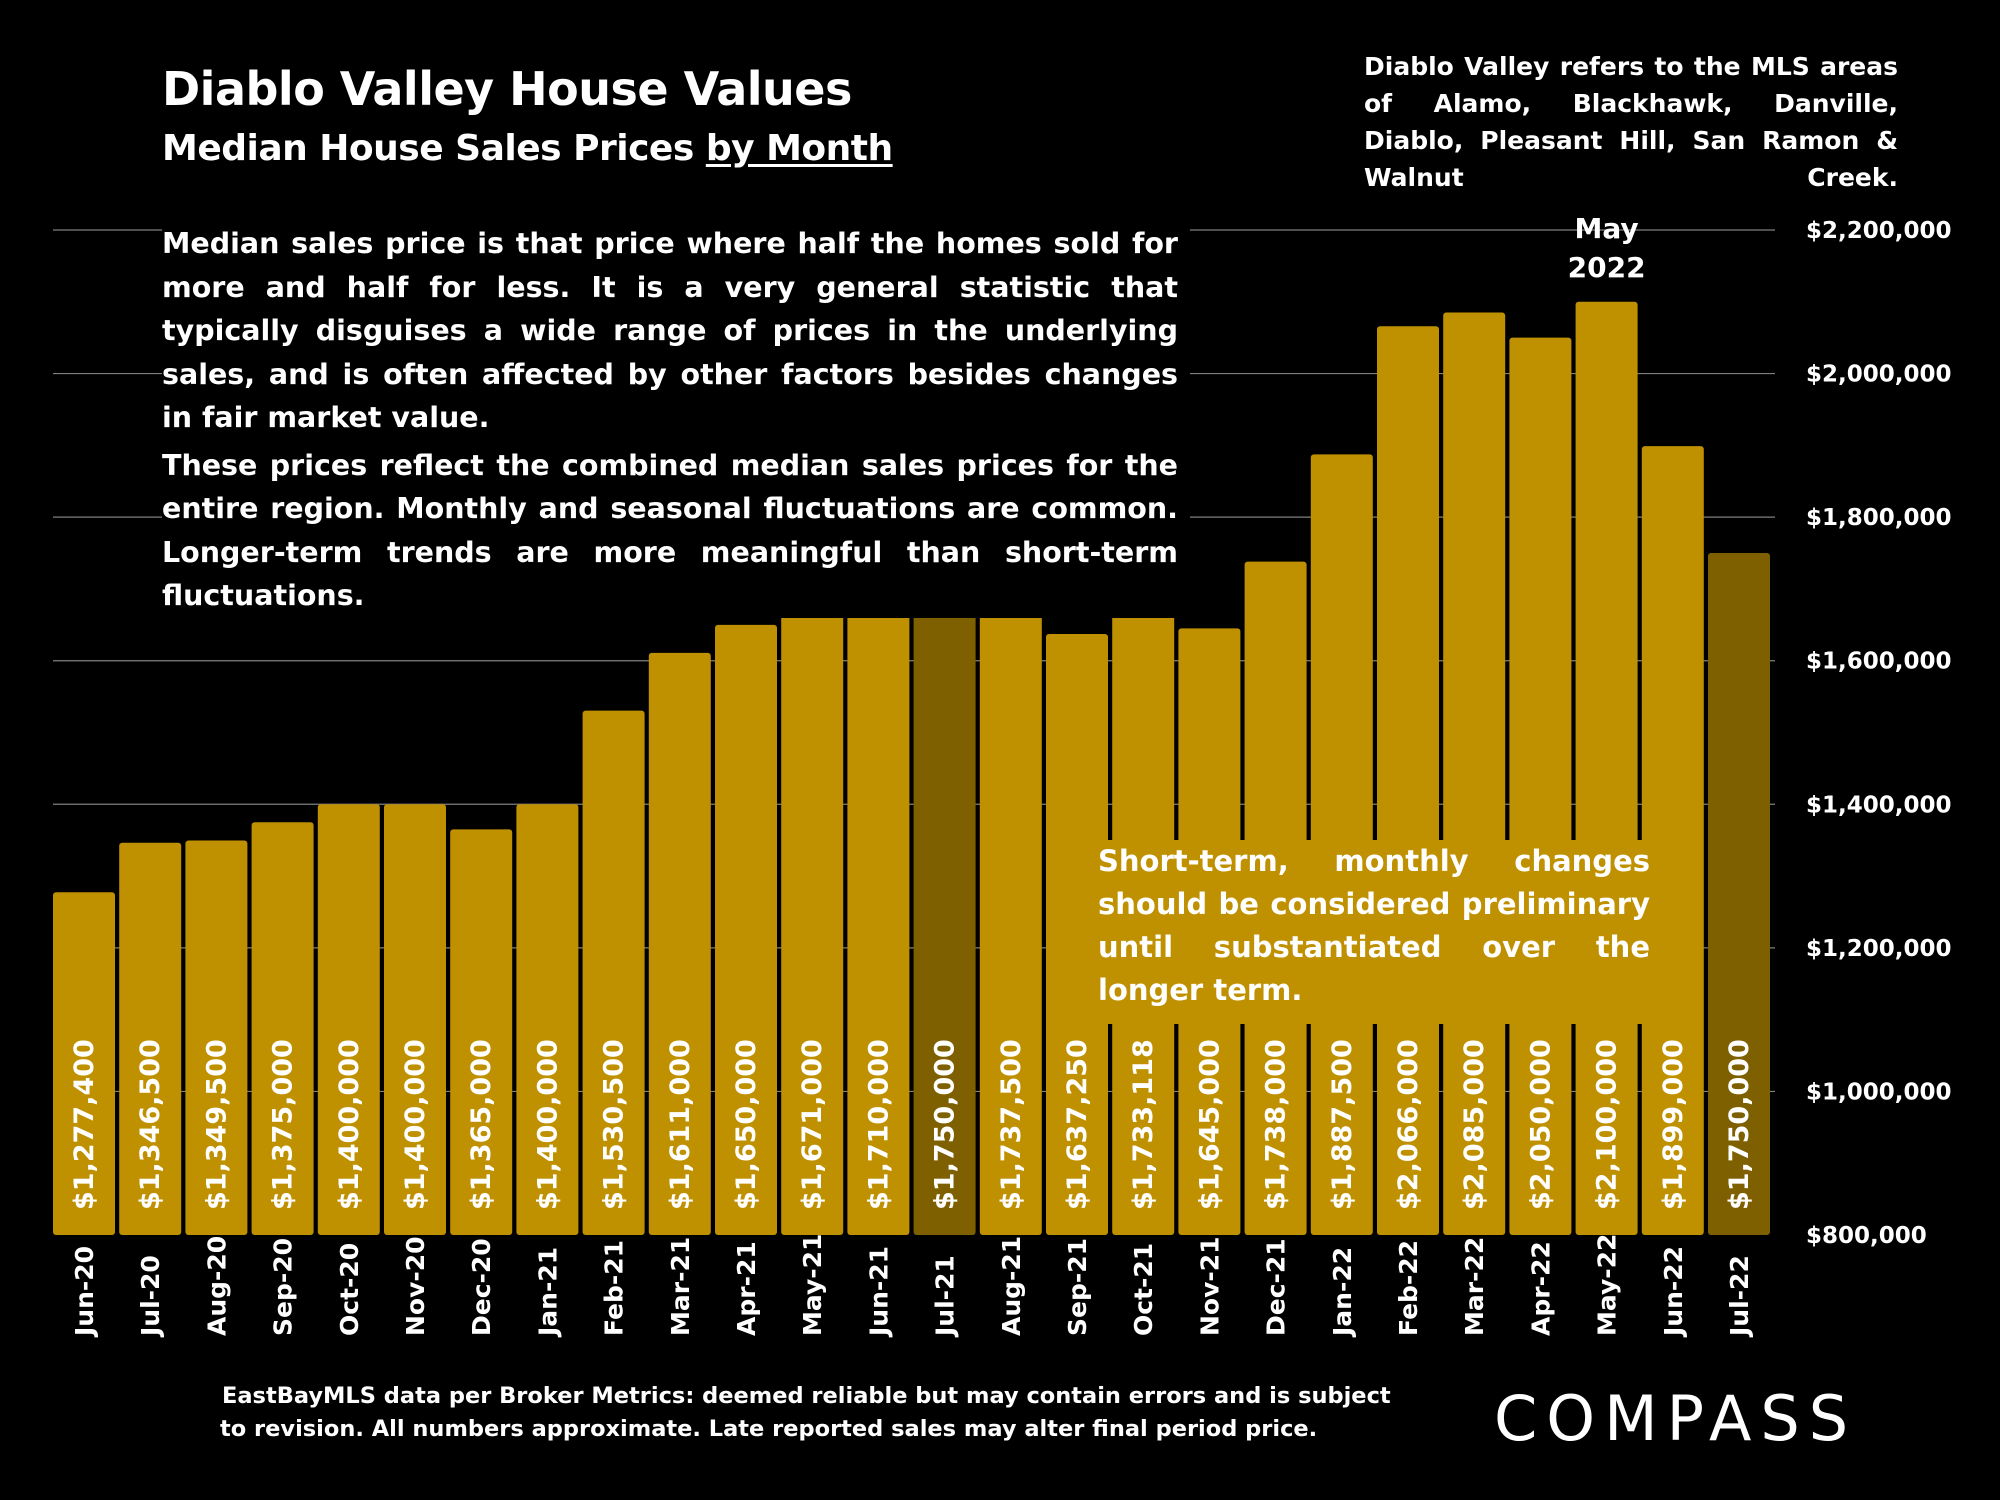 This screenshot has width=2000, height=1500. I want to click on x-tick-label: Apr-21, so click(746, 1288).